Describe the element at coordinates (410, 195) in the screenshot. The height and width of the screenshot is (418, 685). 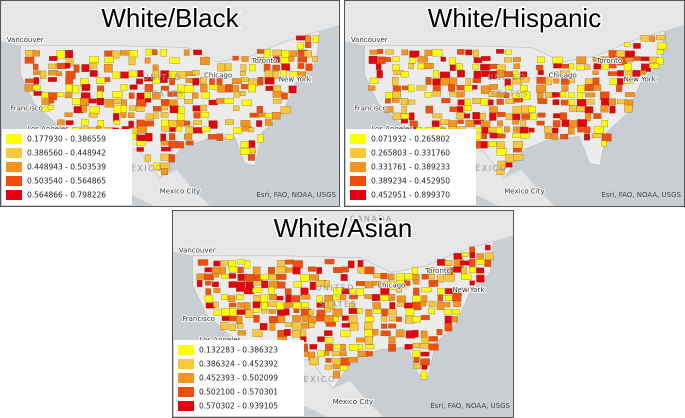
I see `legend-label: 0.452951 - 0.899370` at that location.